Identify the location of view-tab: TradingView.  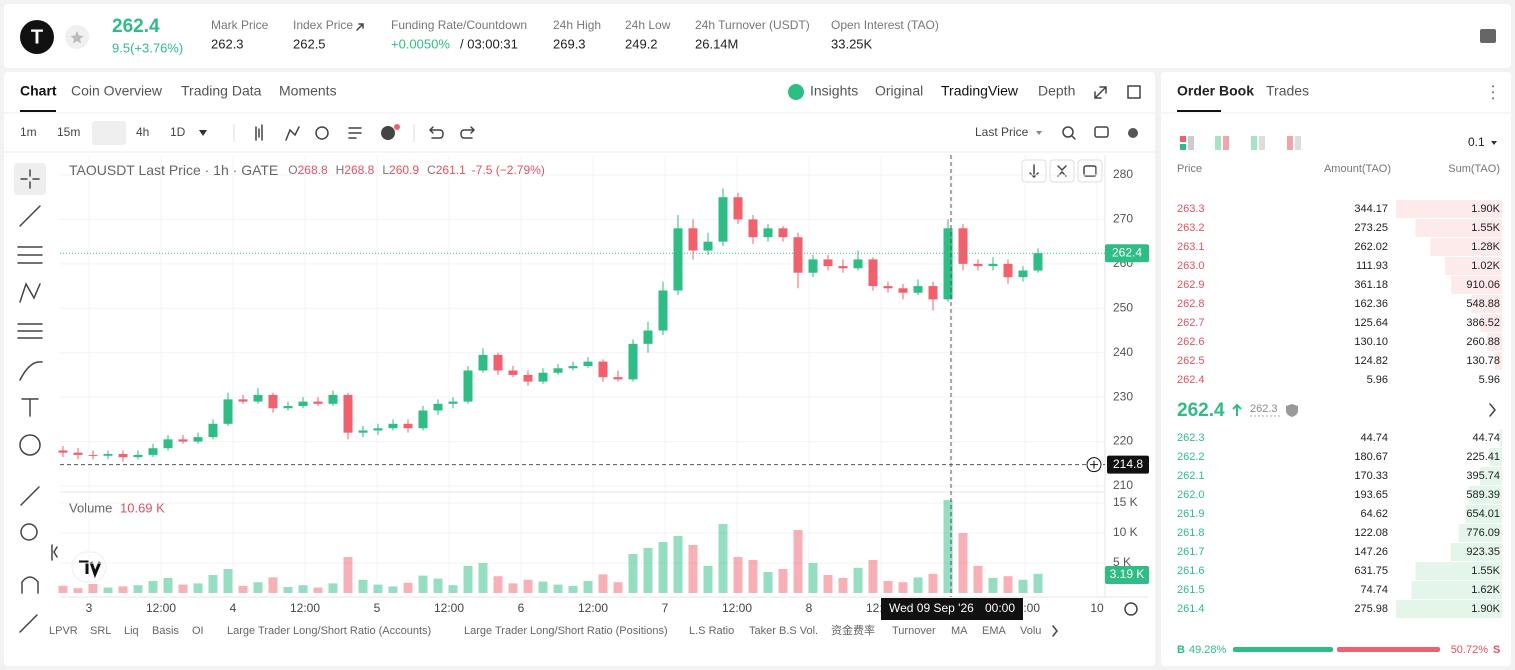
(980, 91).